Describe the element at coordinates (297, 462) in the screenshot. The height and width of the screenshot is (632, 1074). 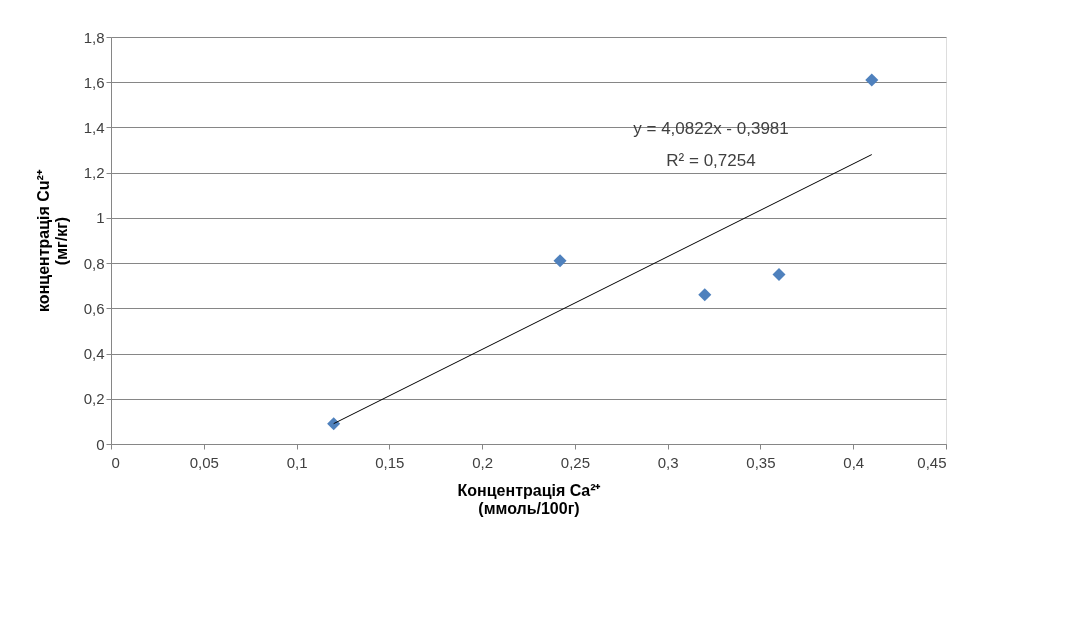
I see `x-tick-label: 0,1` at that location.